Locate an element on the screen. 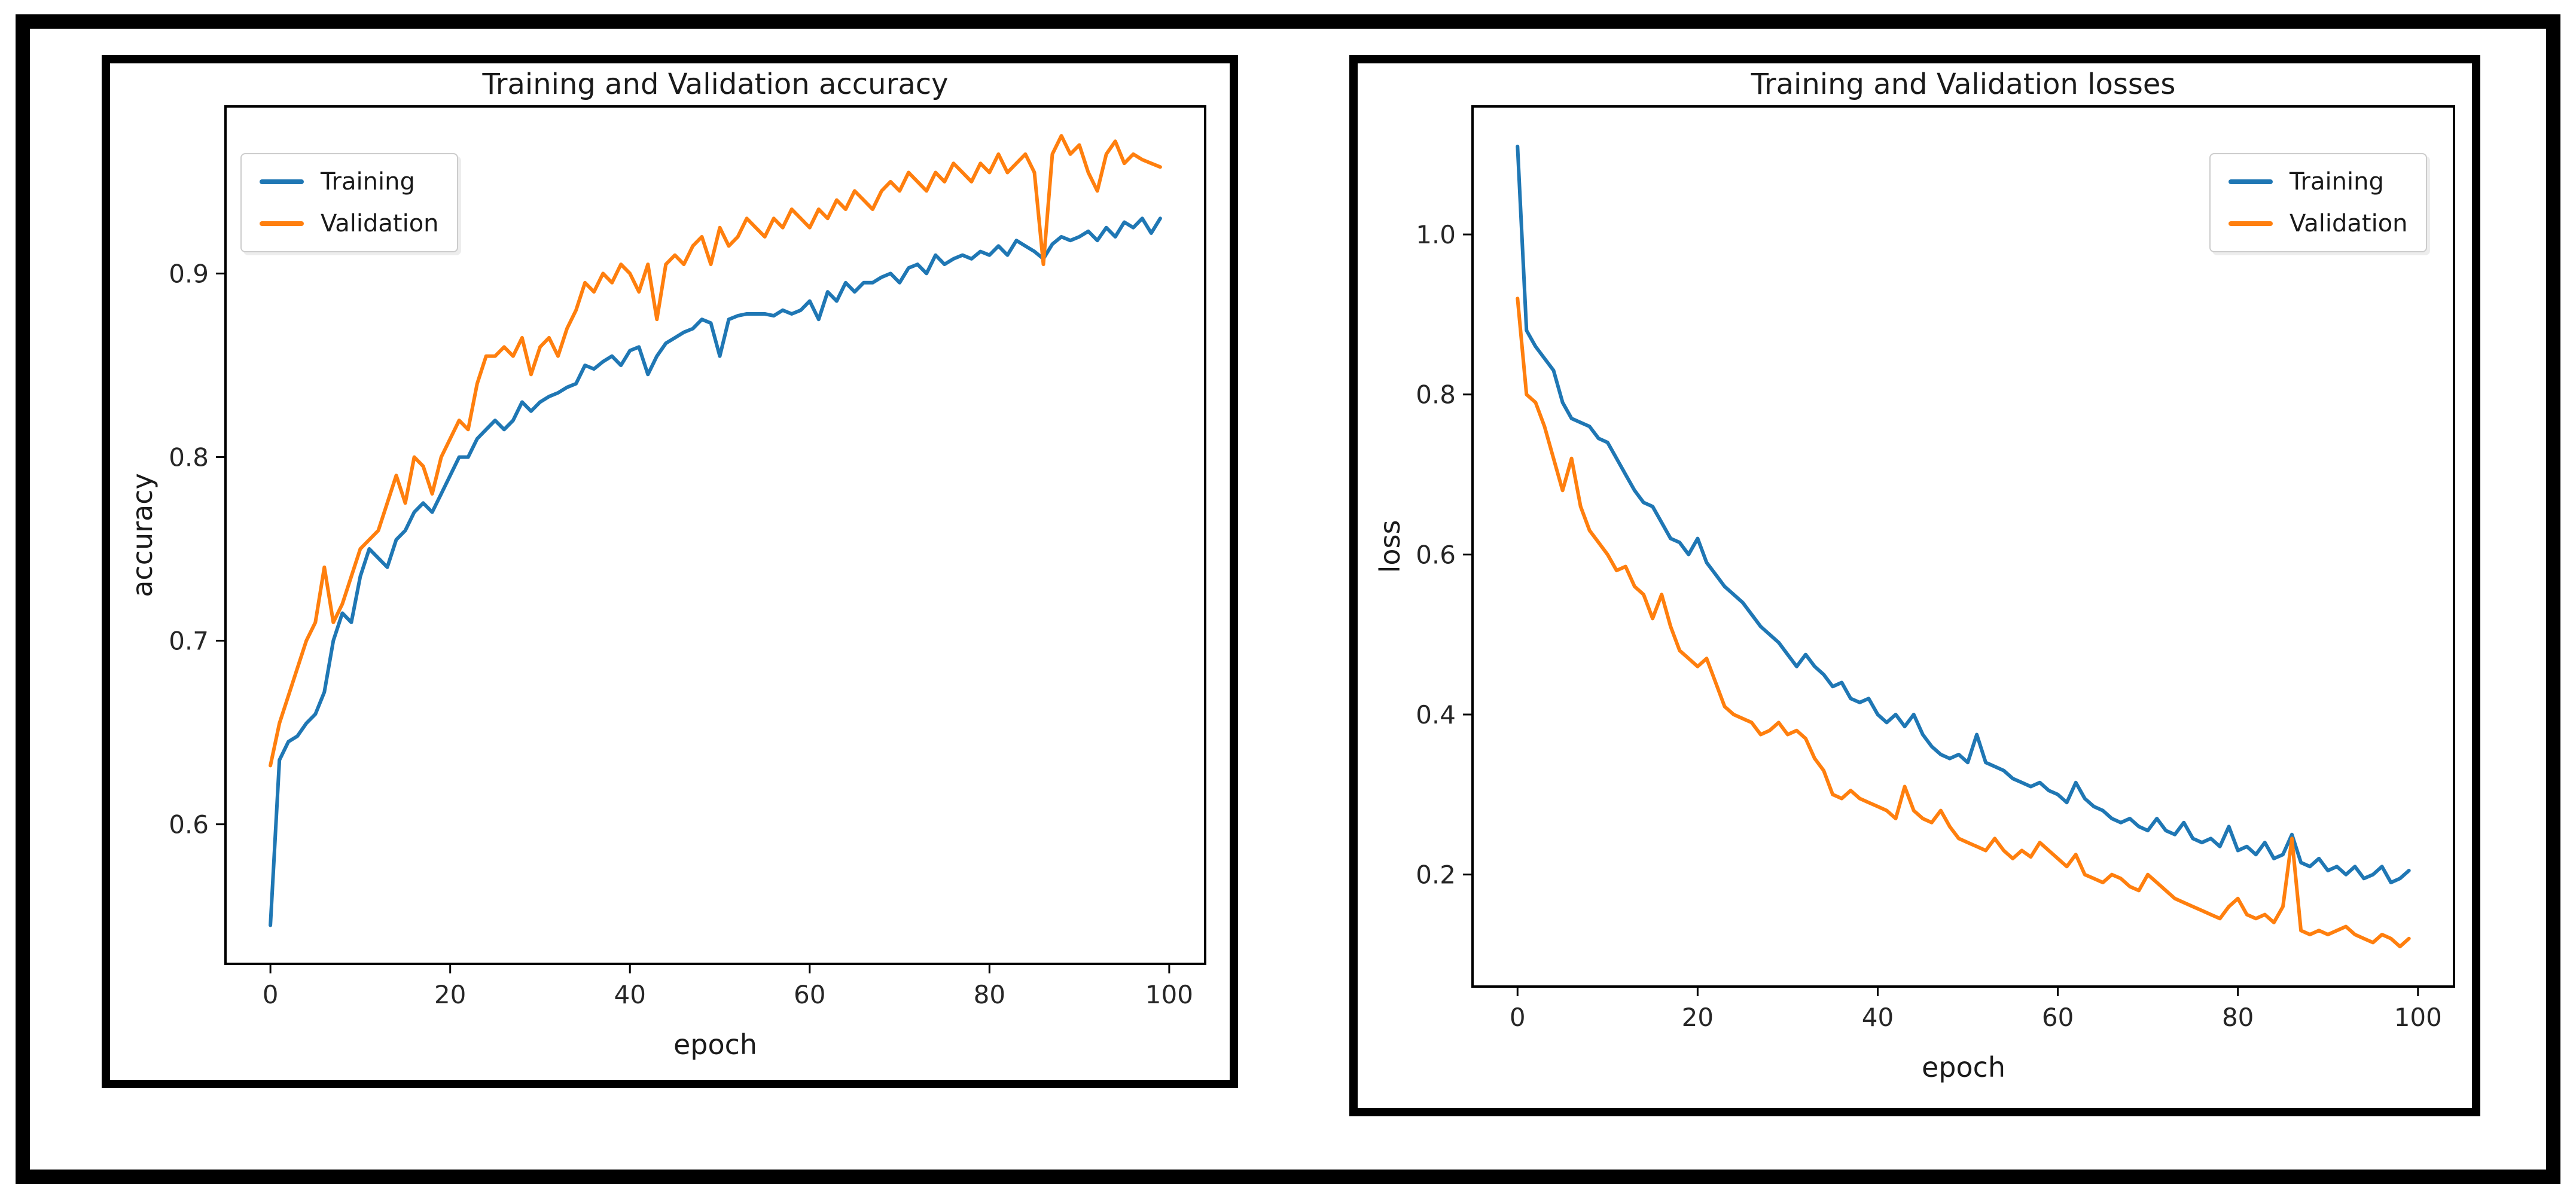  accuracy-x-tick-label: 100 is located at coordinates (1169, 994).